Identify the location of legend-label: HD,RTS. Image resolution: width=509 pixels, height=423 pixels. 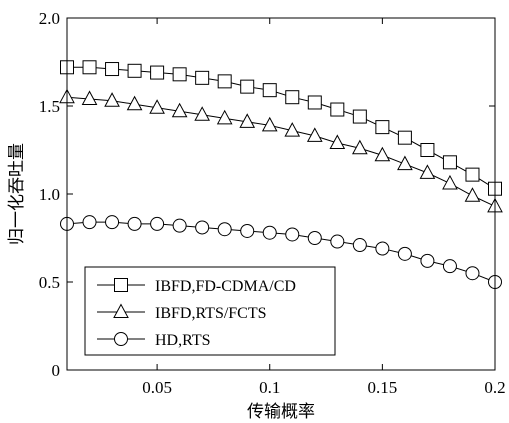
(183, 340).